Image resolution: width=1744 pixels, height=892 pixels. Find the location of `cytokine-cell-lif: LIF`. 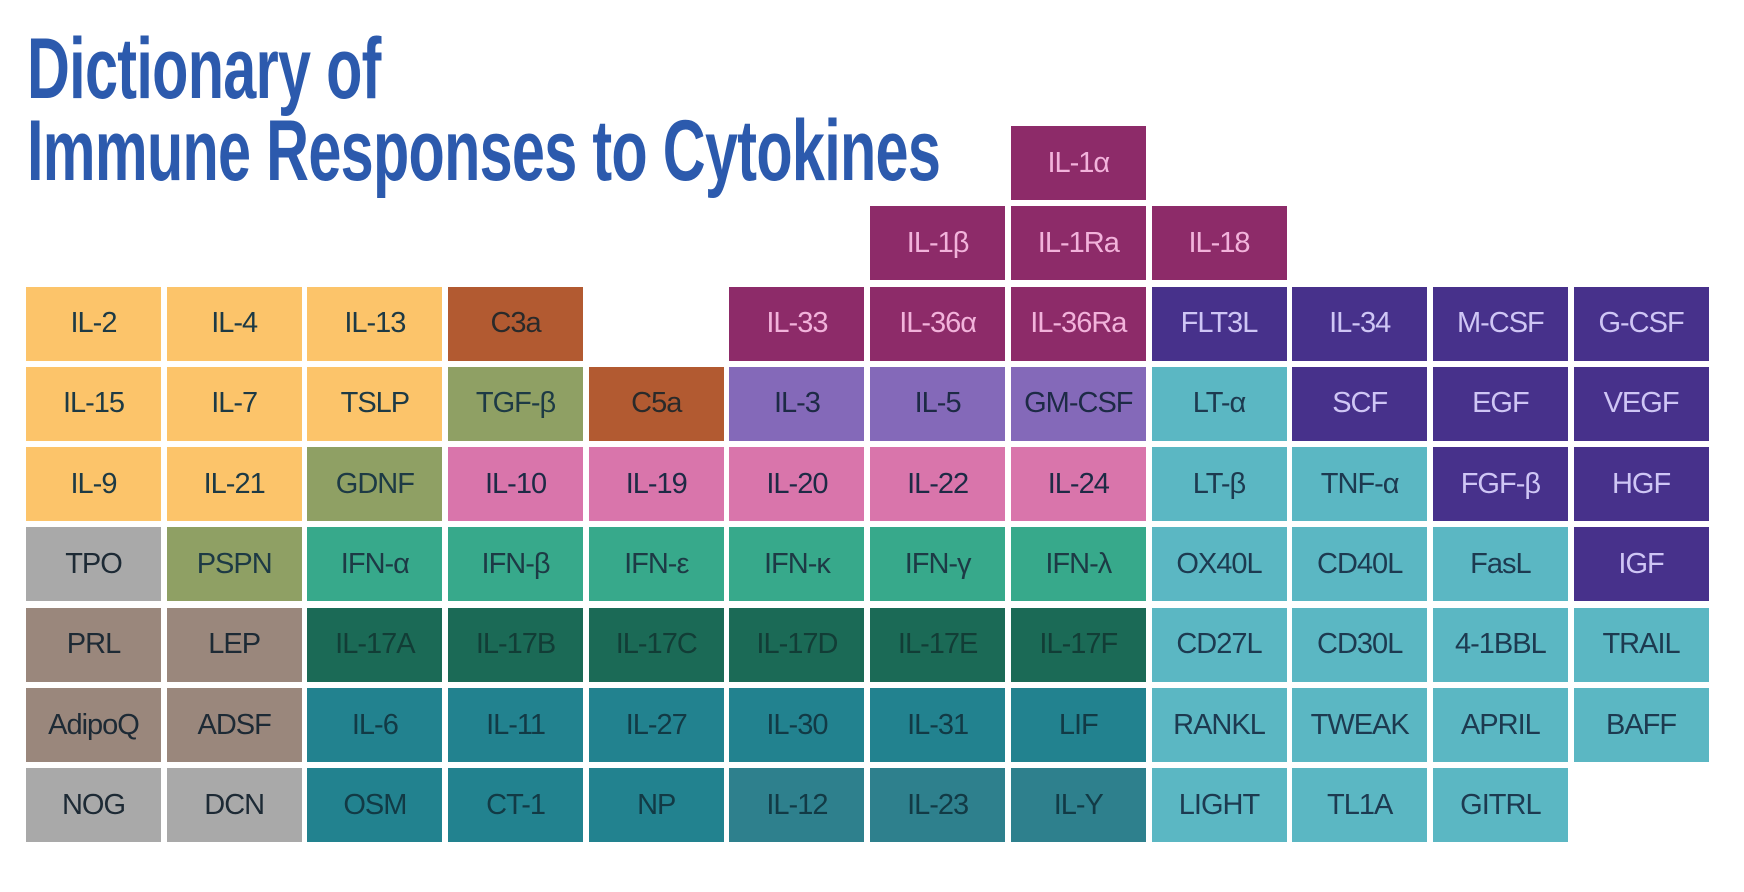

cytokine-cell-lif: LIF is located at coordinates (1078, 725).